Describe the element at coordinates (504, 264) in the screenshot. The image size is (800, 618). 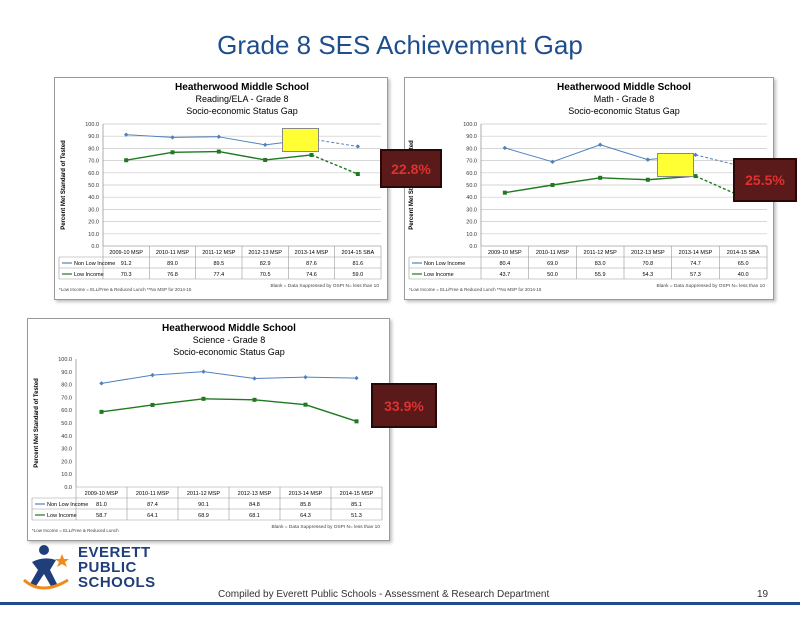
I see `data-label: 80.4` at that location.